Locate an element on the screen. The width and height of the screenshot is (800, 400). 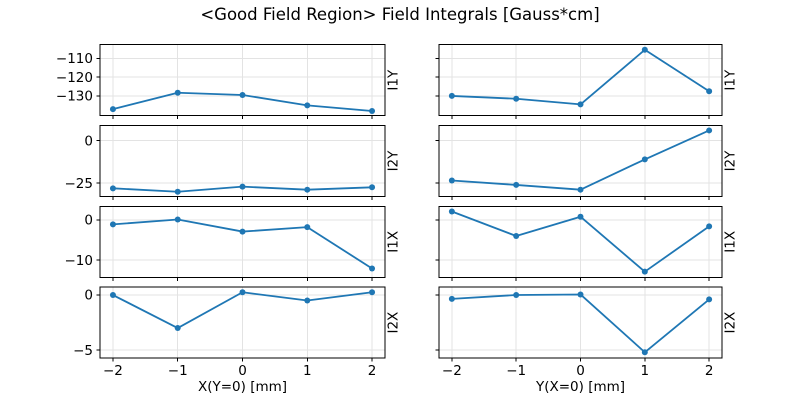
row-label-i2y-left: I2Y is located at coordinates (394, 161).